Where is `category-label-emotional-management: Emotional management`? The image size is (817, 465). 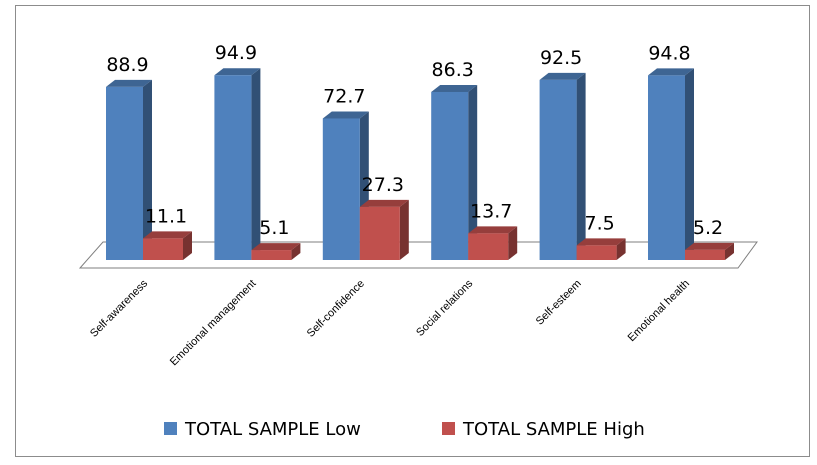 category-label-emotional-management: Emotional management is located at coordinates (213, 323).